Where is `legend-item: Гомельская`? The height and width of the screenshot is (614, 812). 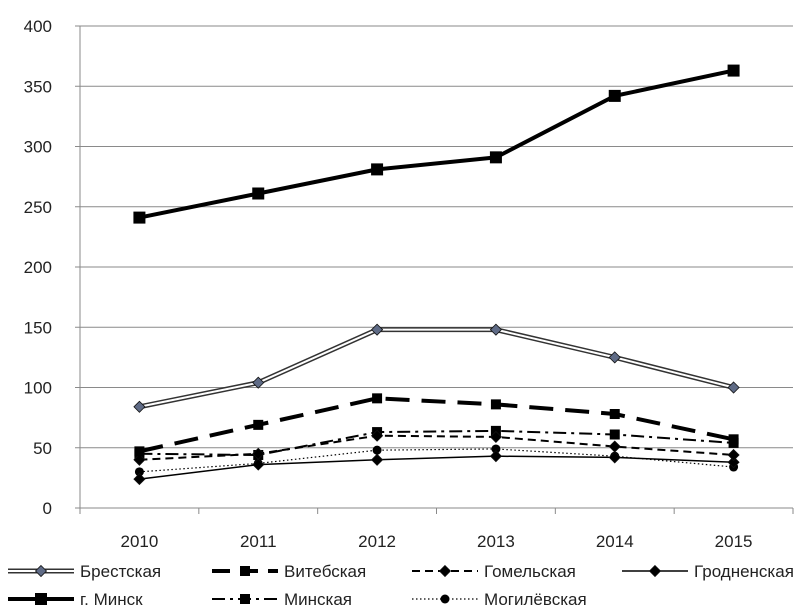 legend-item: Гомельская is located at coordinates (494, 571).